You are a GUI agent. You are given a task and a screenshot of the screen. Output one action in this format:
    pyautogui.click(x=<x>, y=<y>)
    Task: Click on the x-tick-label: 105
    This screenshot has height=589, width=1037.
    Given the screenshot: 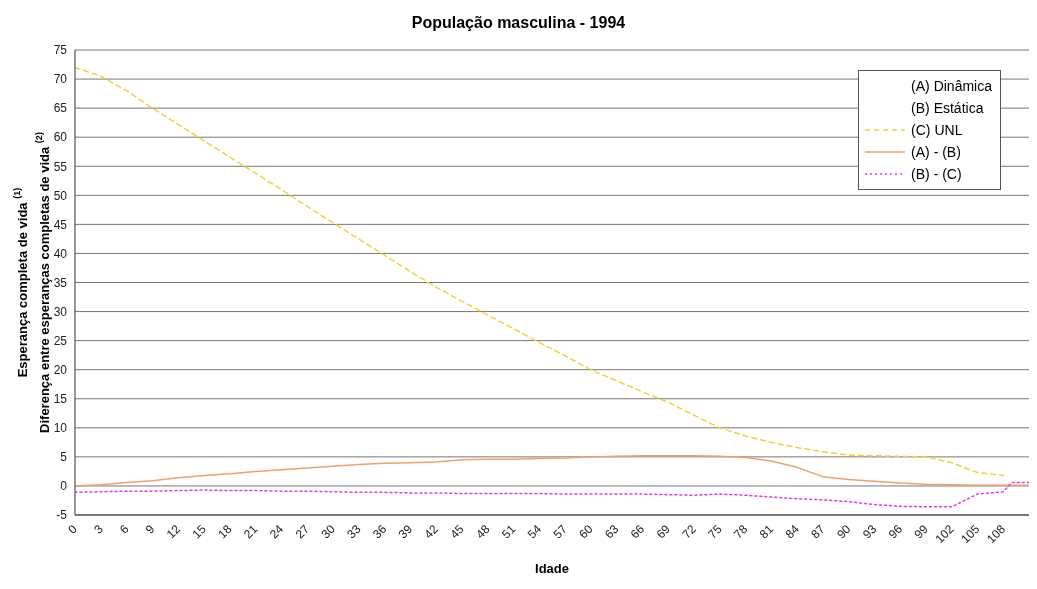 What is the action you would take?
    pyautogui.click(x=970, y=534)
    